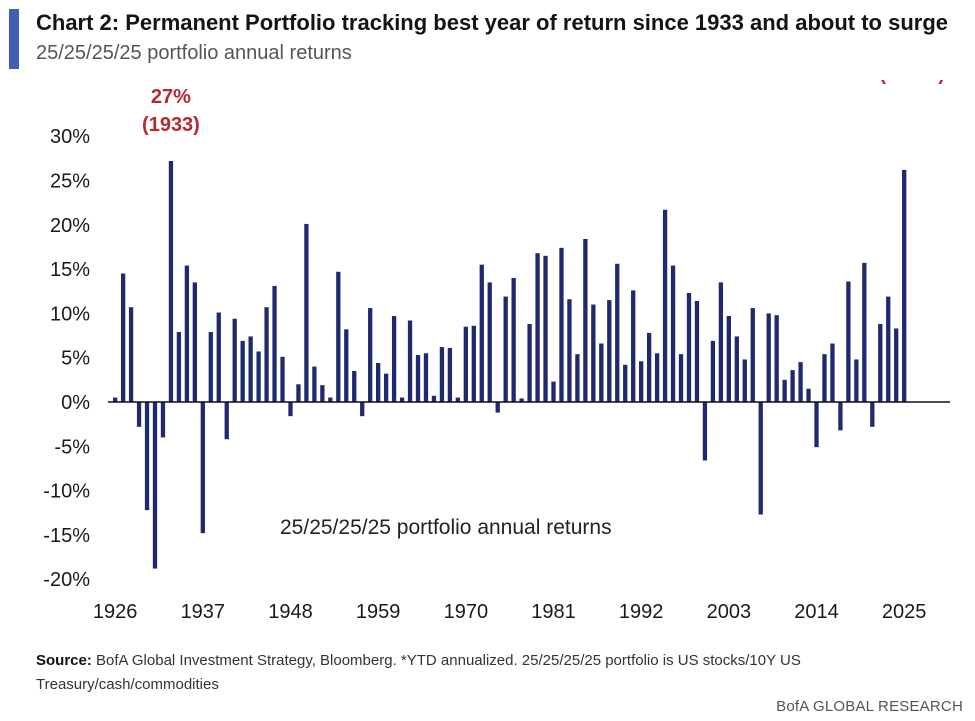 This screenshot has width=975, height=721. What do you see at coordinates (553, 391) in the screenshot?
I see `bar-1981` at bounding box center [553, 391].